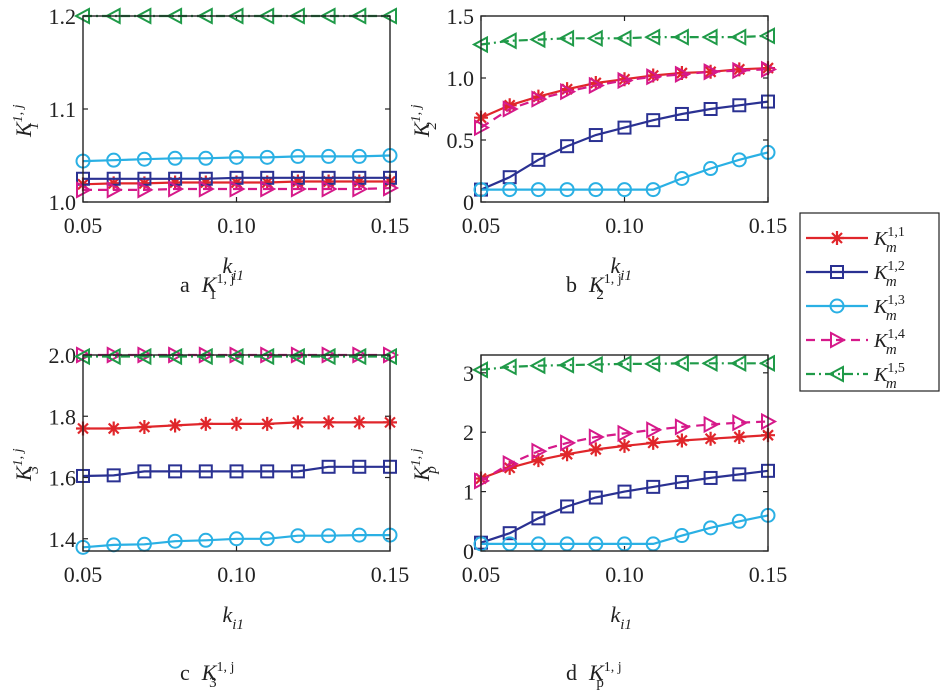 This screenshot has width=945, height=697. Describe the element at coordinates (855, 308) in the screenshot. I see `legend-item-s3: K1,3 m` at that location.